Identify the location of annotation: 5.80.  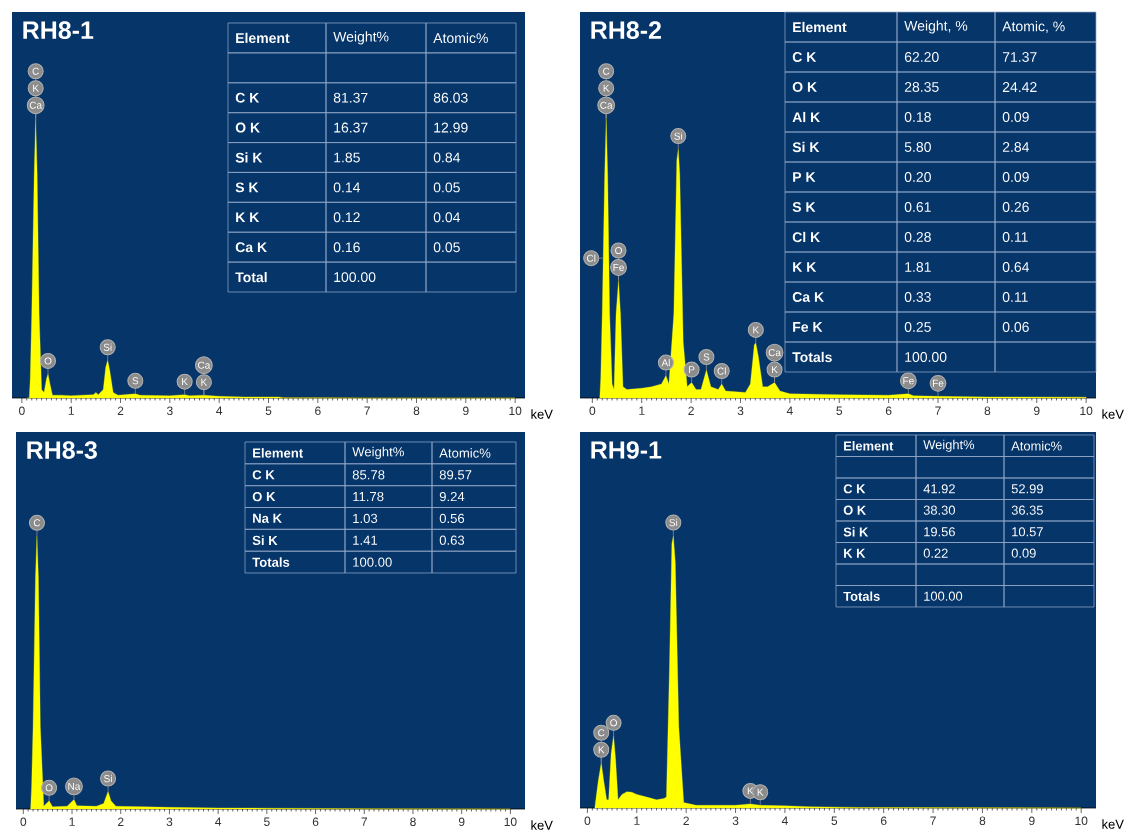
(917, 147).